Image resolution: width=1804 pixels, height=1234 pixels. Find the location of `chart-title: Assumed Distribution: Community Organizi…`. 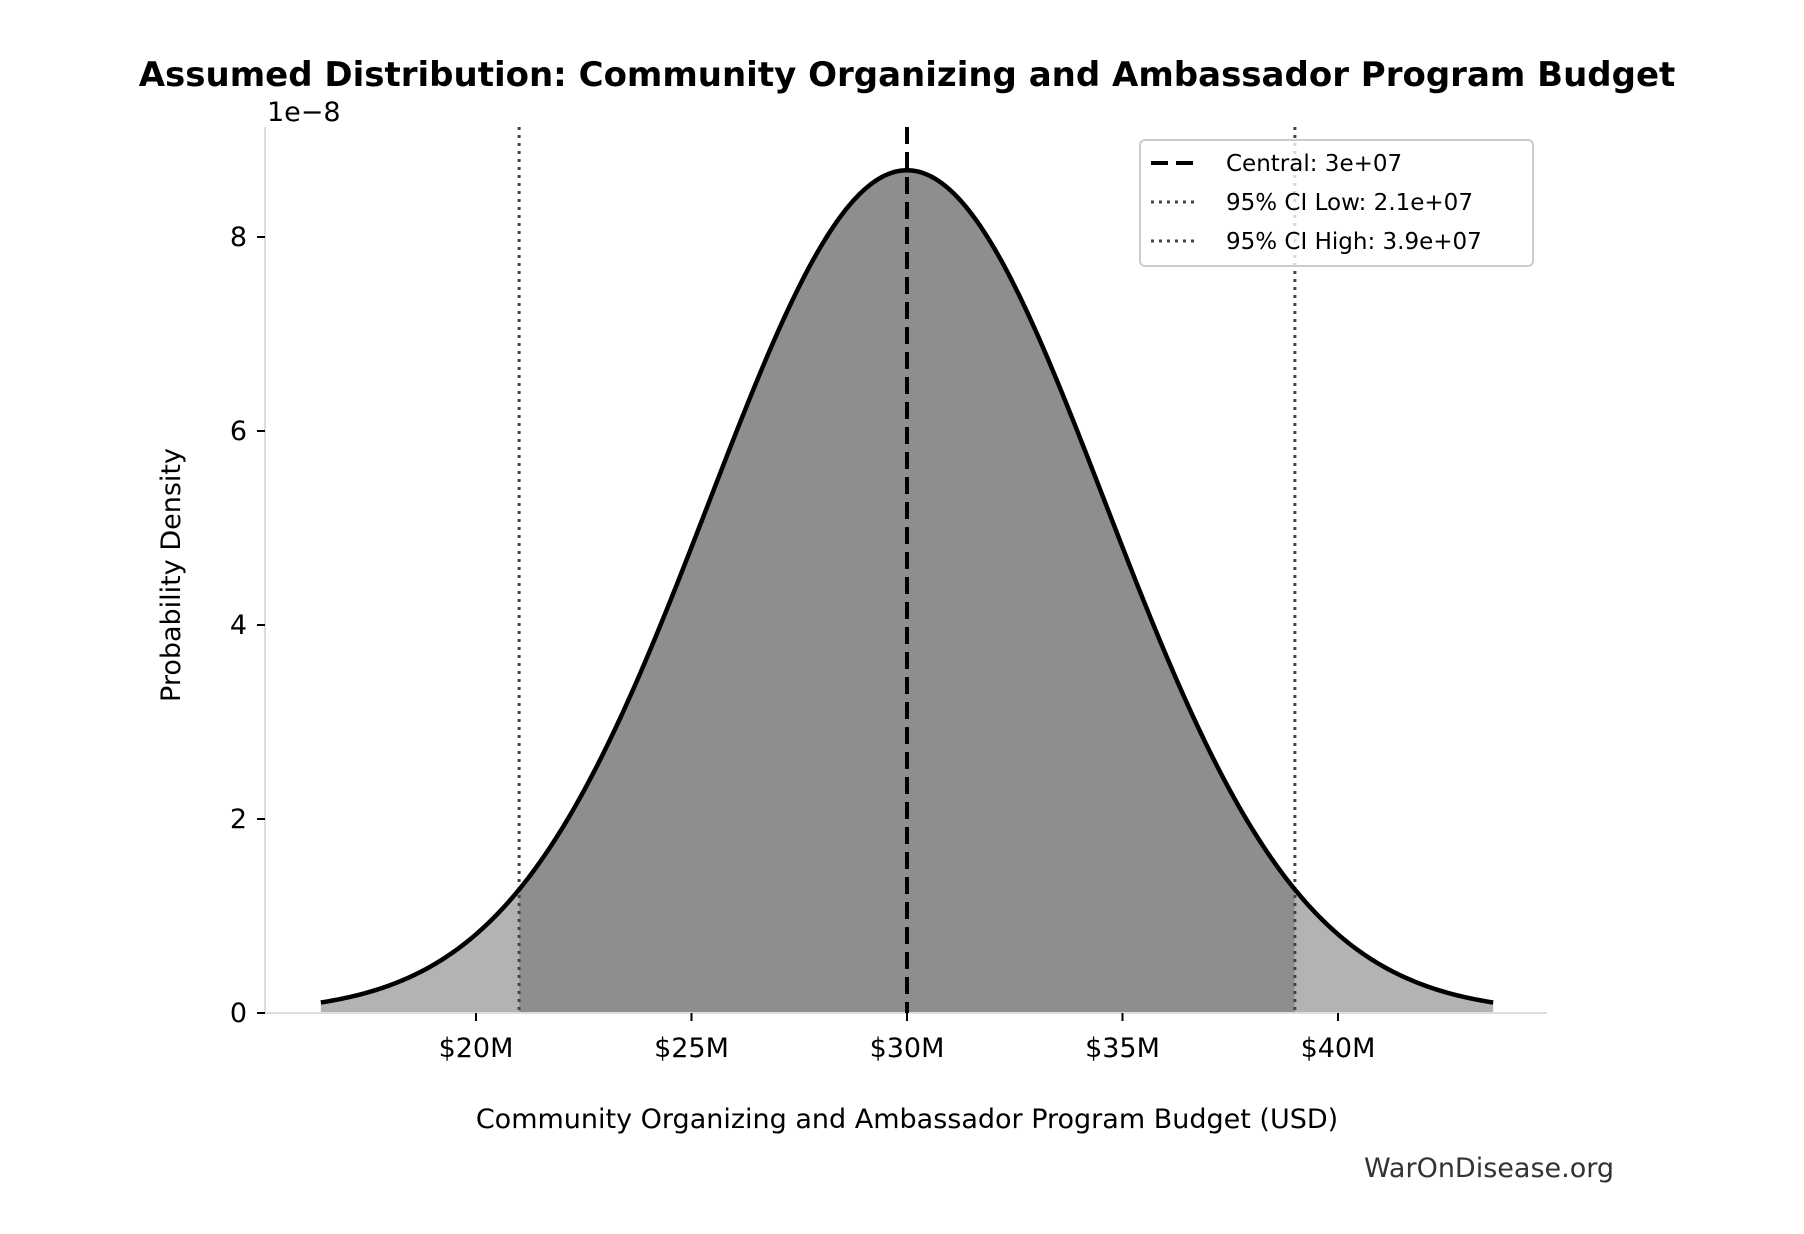

chart-title: Assumed Distribution: Community Organizi… is located at coordinates (907, 75).